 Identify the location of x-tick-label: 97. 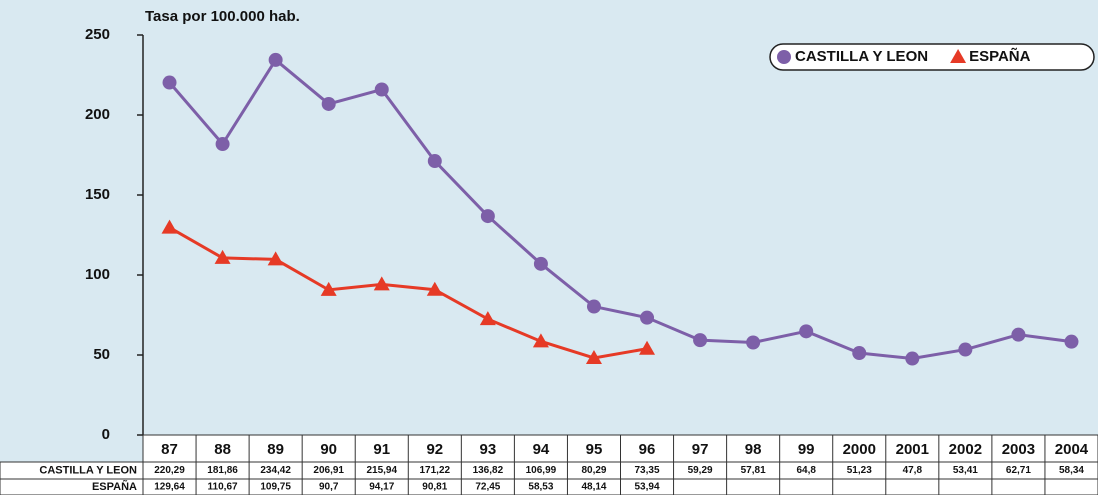
(700, 449).